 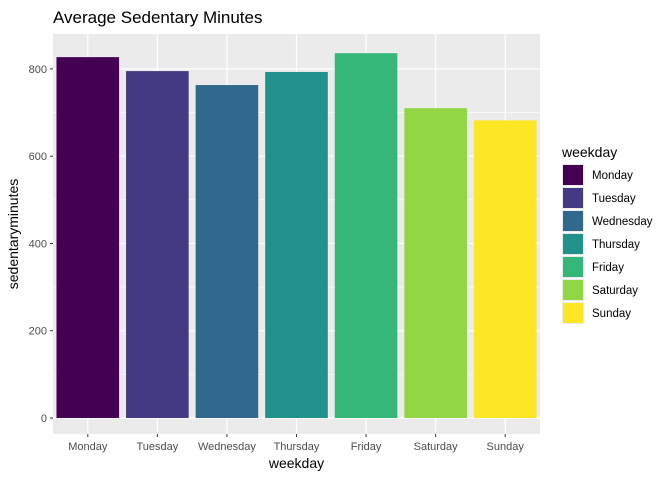 I want to click on legend-label-thursday: Thursday, so click(x=616, y=245).